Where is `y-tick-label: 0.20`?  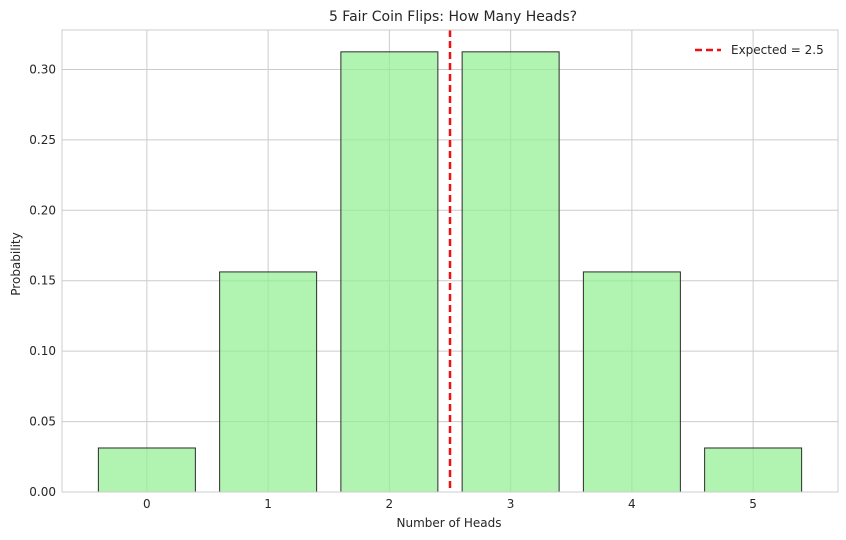
y-tick-label: 0.20 is located at coordinates (42, 210).